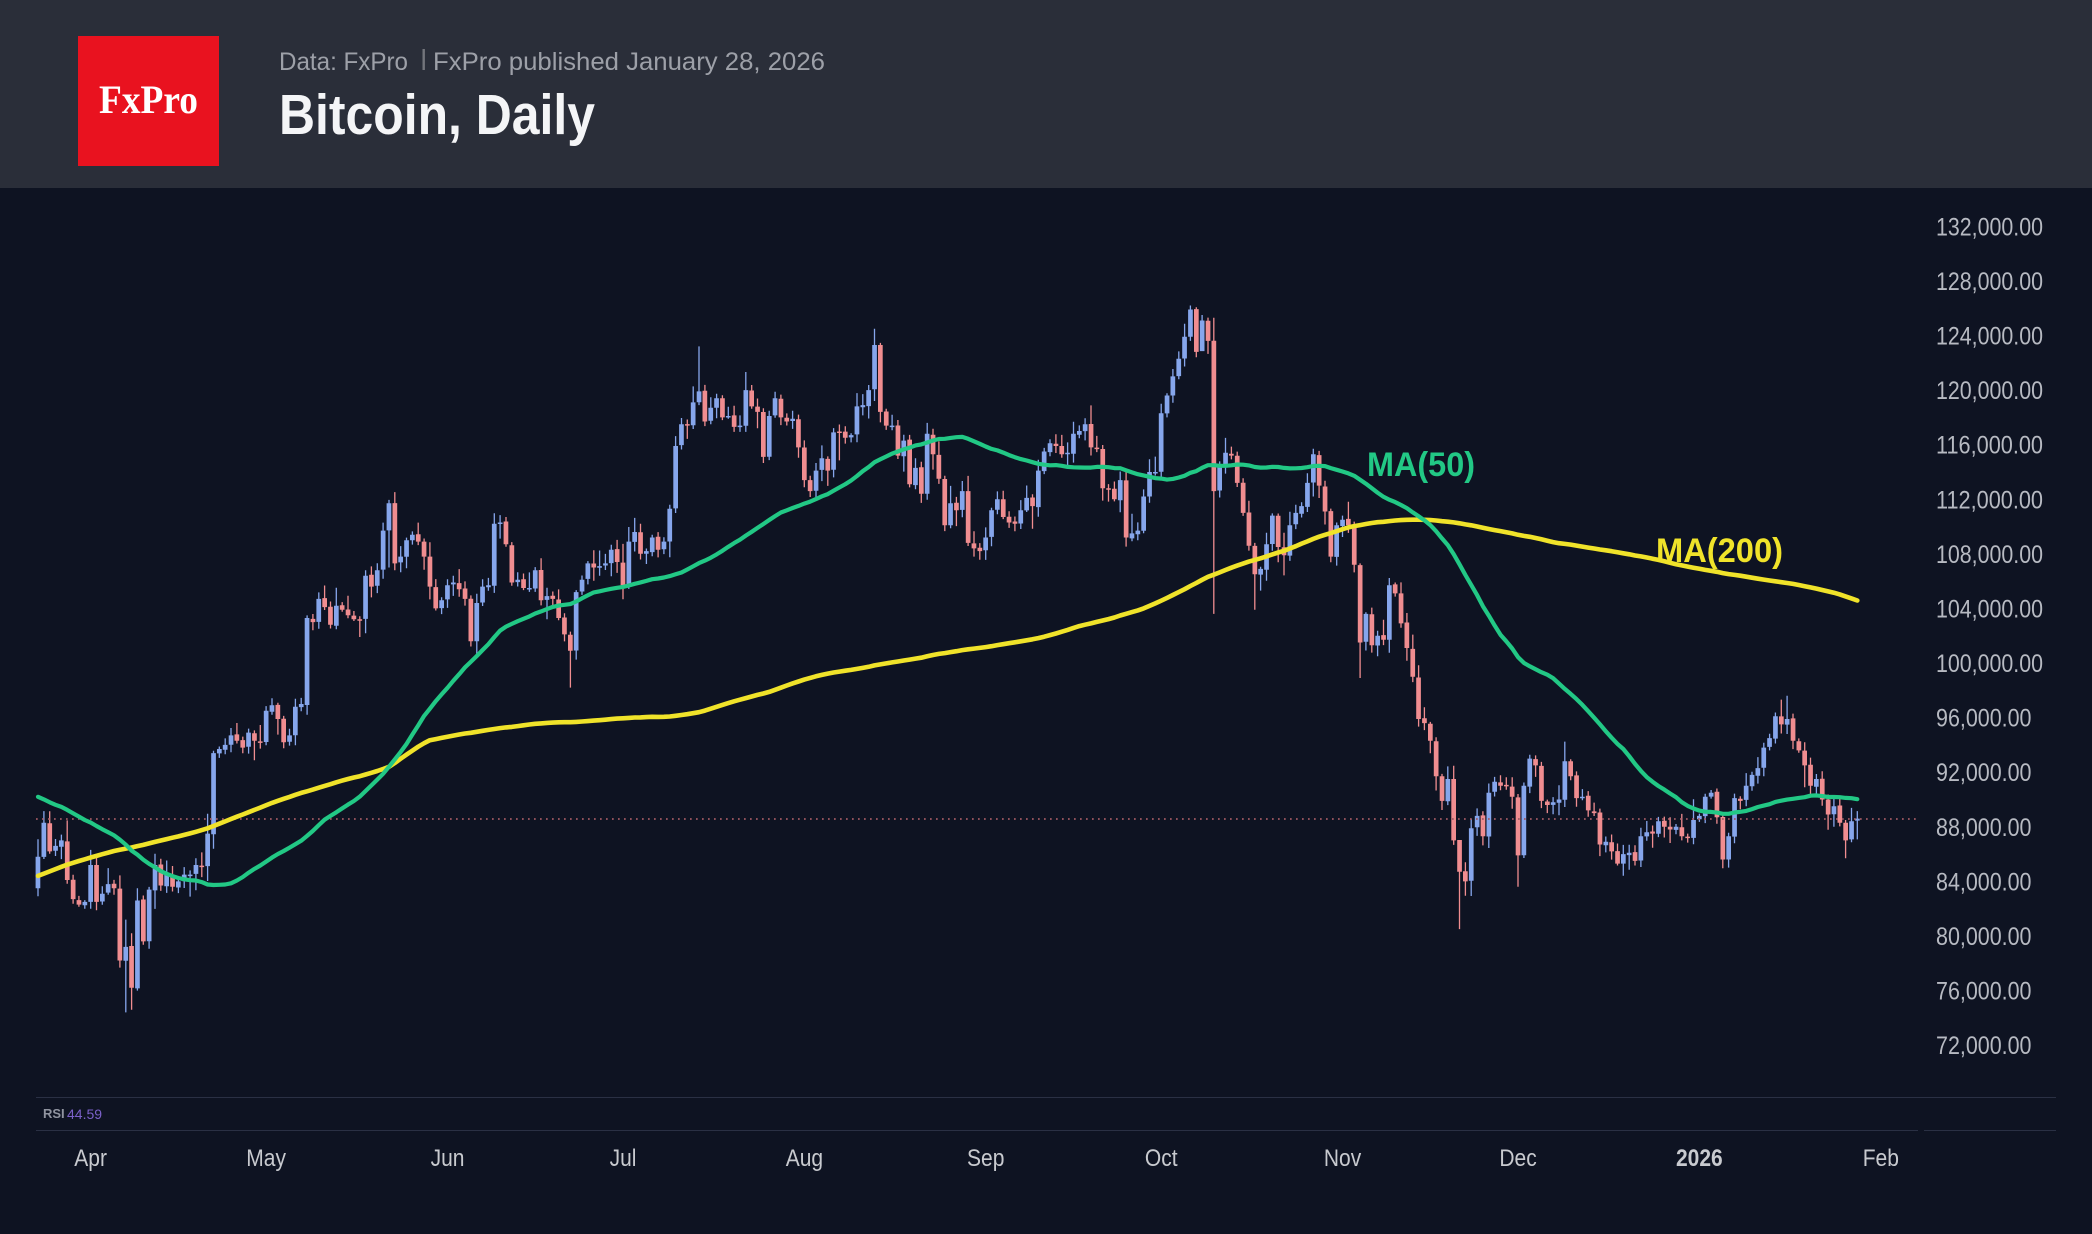 The width and height of the screenshot is (2092, 1234). I want to click on svg-text: 80,000.00, so click(1984, 937).